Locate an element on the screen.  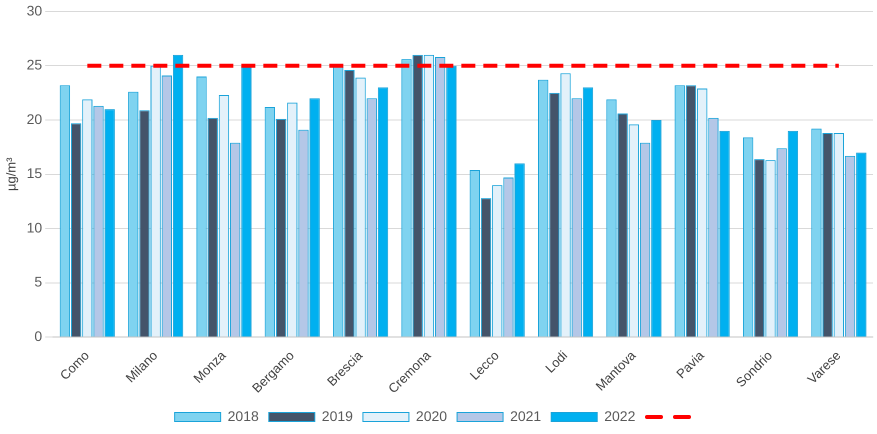
y-tick-label: 30 is located at coordinates (34, 10).